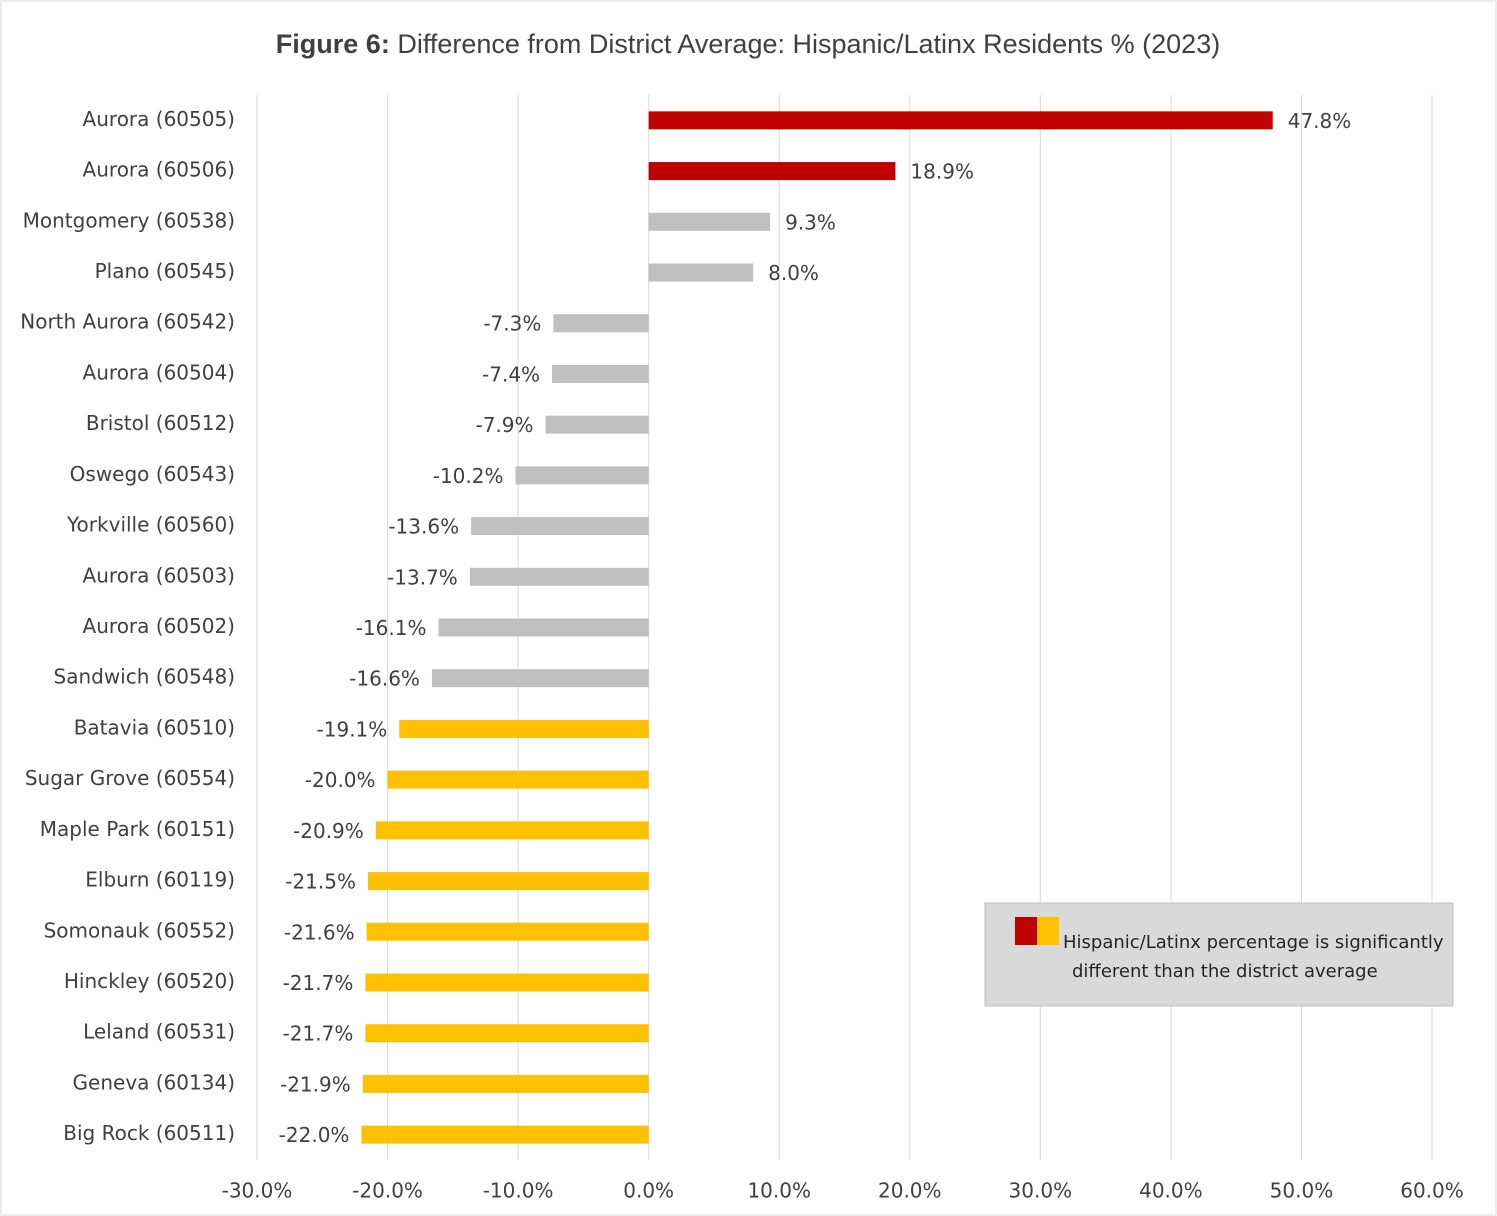  Describe the element at coordinates (423, 527) in the screenshot. I see `value-label: -13.6%` at that location.